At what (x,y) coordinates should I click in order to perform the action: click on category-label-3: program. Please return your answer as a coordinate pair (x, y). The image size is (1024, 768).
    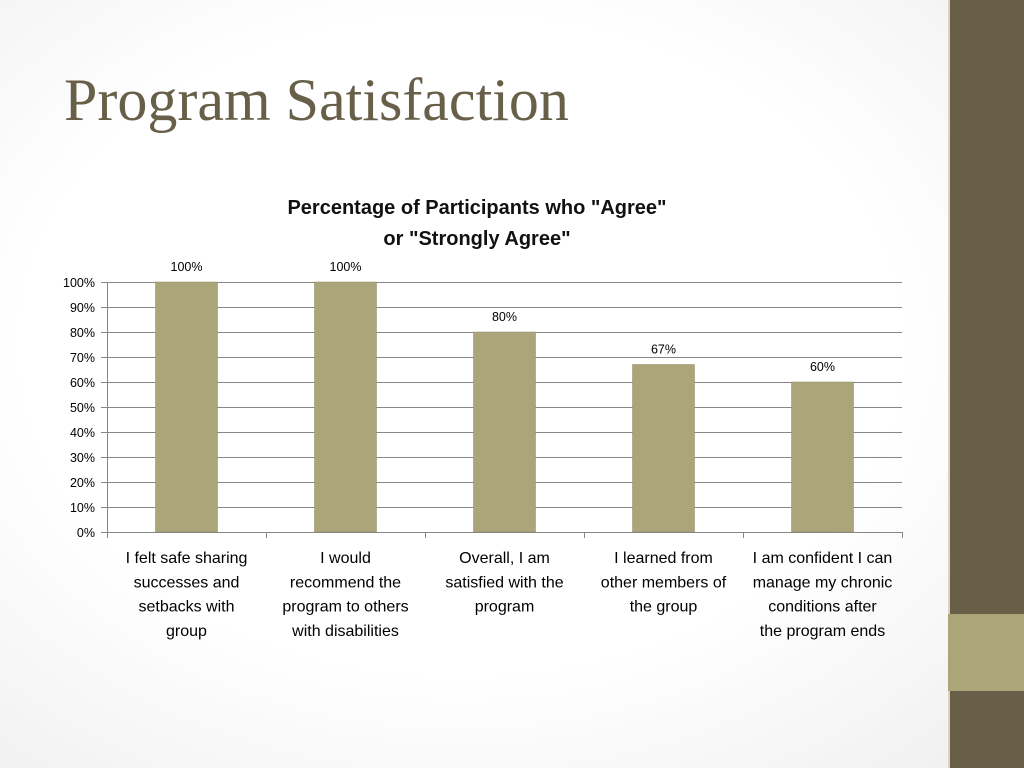
    Looking at the image, I should click on (505, 607).